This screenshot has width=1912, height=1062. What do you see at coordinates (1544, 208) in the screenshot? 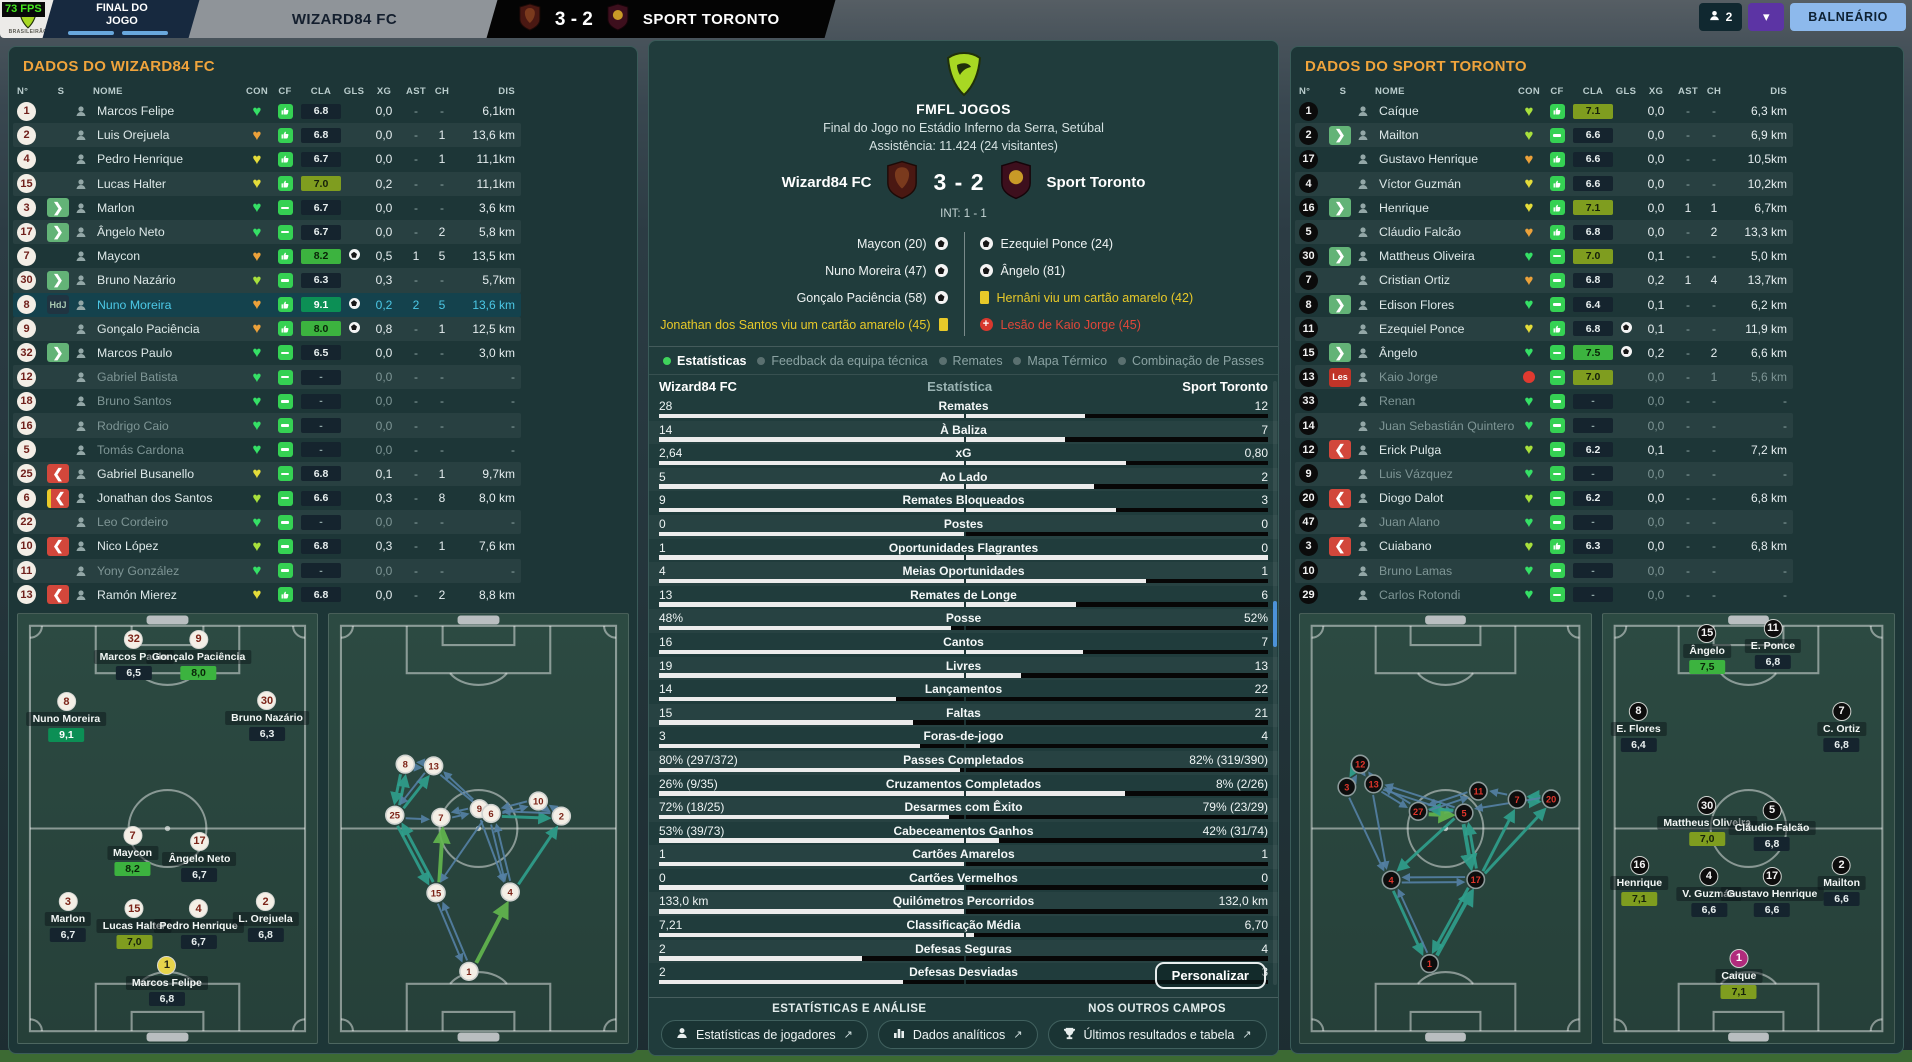
I see `player-row: 16 ❯ Henrique ♥ 7.1 0,0 1 1 6,7km` at bounding box center [1544, 208].